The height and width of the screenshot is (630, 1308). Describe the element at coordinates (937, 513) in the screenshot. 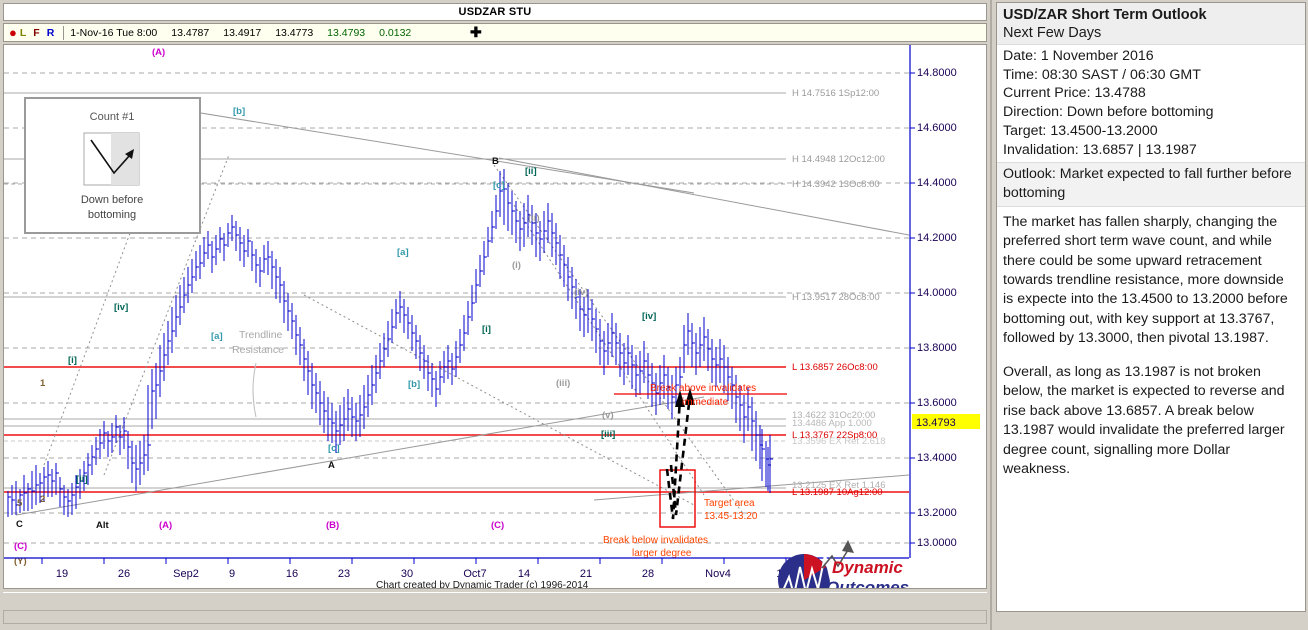

I see `ytick-13-2000: 13.2000` at that location.